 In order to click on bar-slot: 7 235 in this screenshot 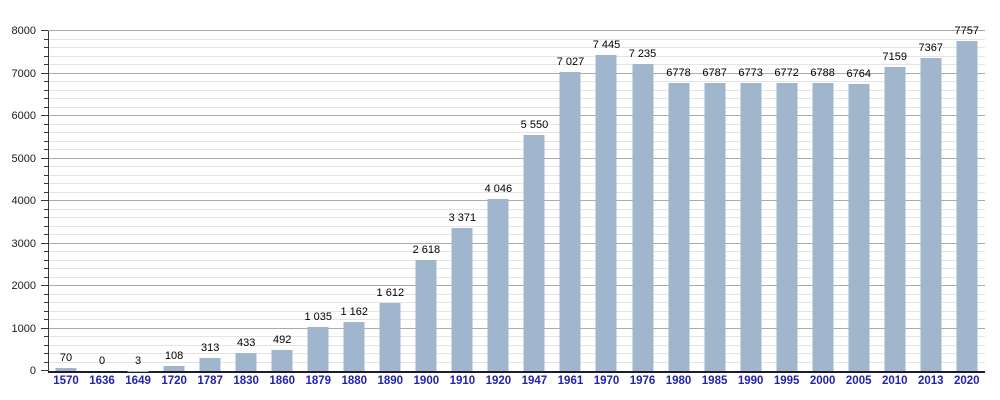, I will do `click(643, 201)`.